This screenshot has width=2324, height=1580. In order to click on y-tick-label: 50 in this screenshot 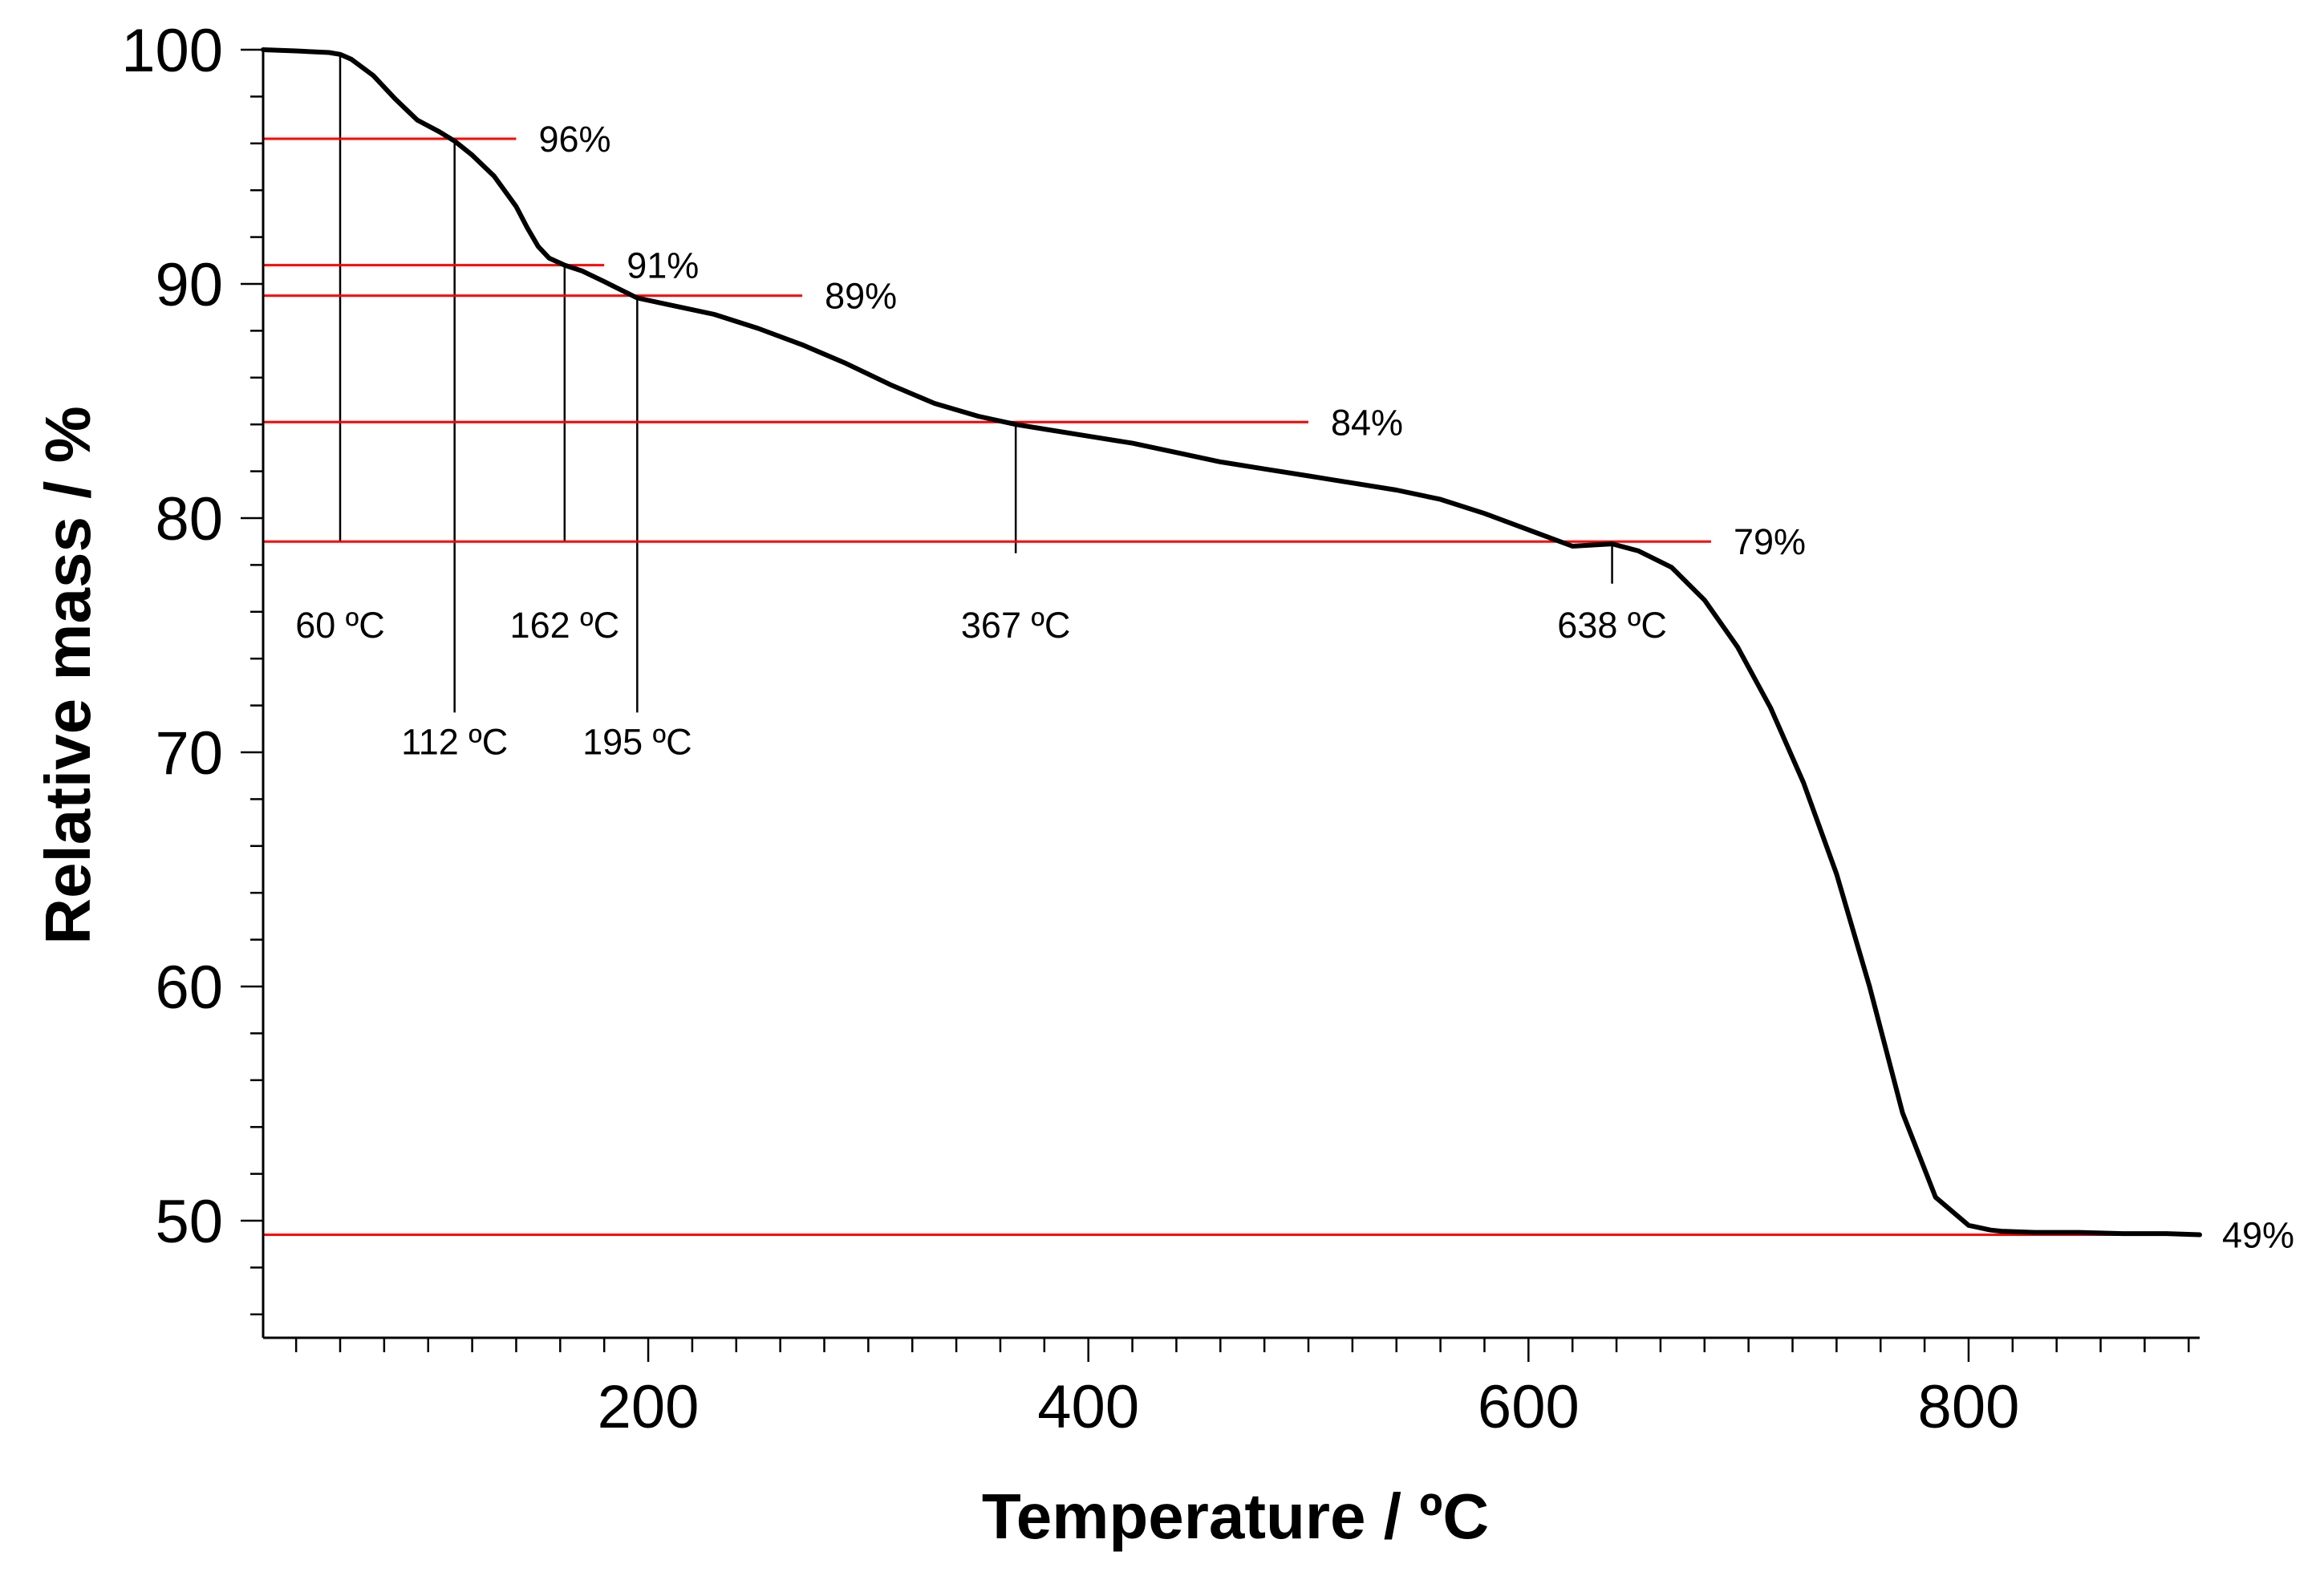, I will do `click(189, 1222)`.